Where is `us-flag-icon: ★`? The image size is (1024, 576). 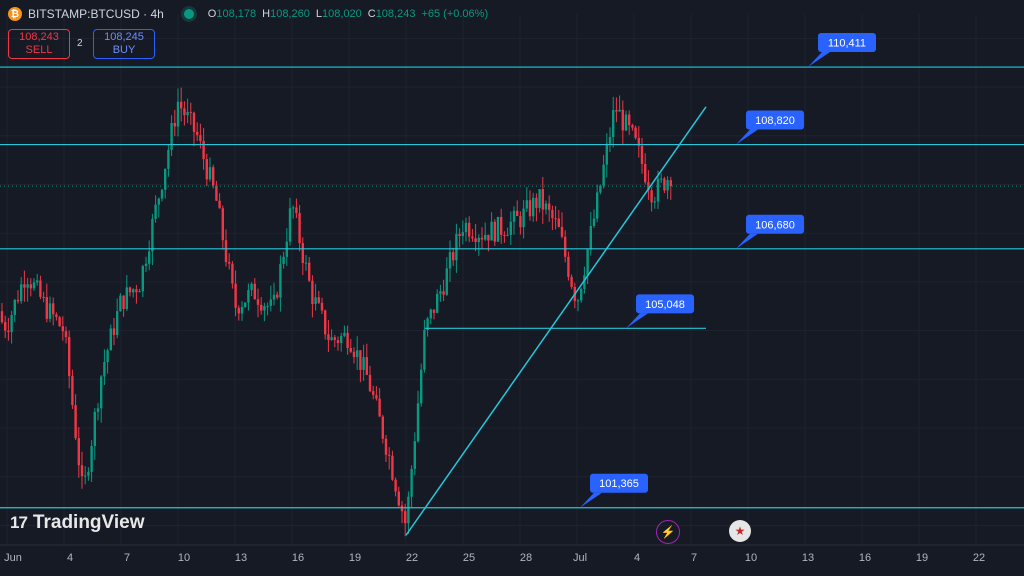
us-flag-icon: ★ is located at coordinates (740, 531).